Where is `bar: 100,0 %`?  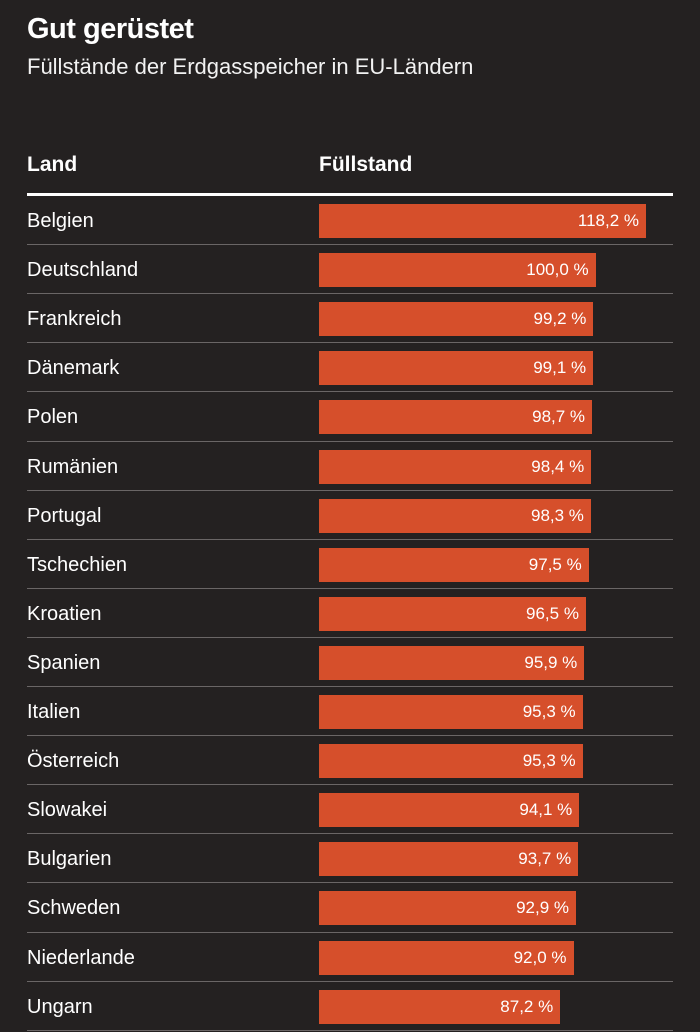 bar: 100,0 % is located at coordinates (457, 270).